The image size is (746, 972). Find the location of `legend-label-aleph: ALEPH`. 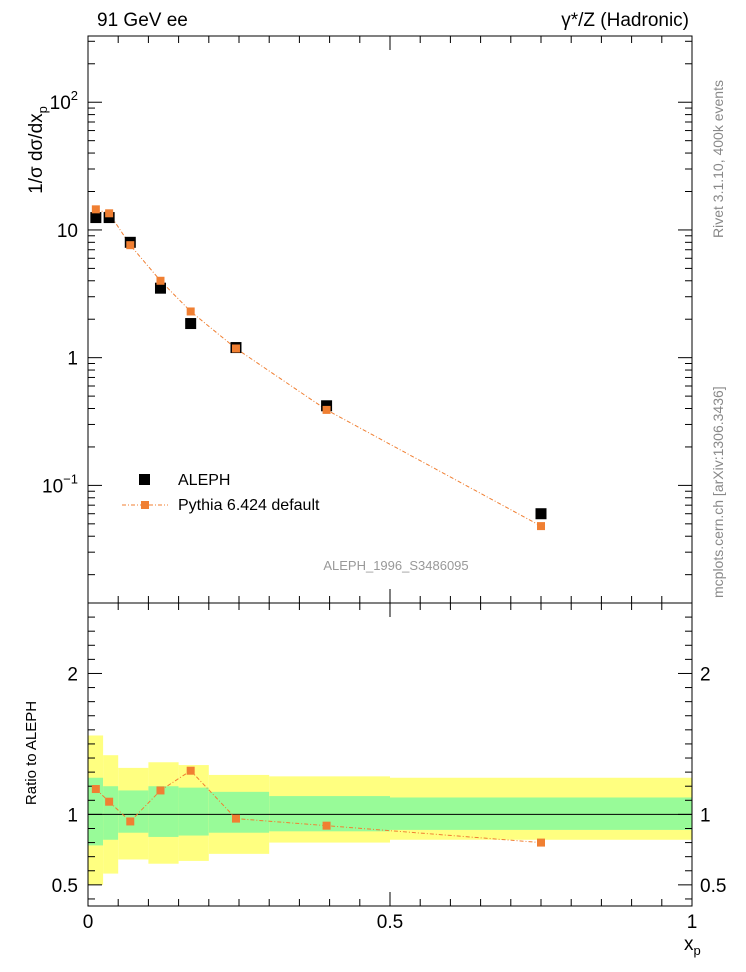

legend-label-aleph: ALEPH is located at coordinates (204, 480).